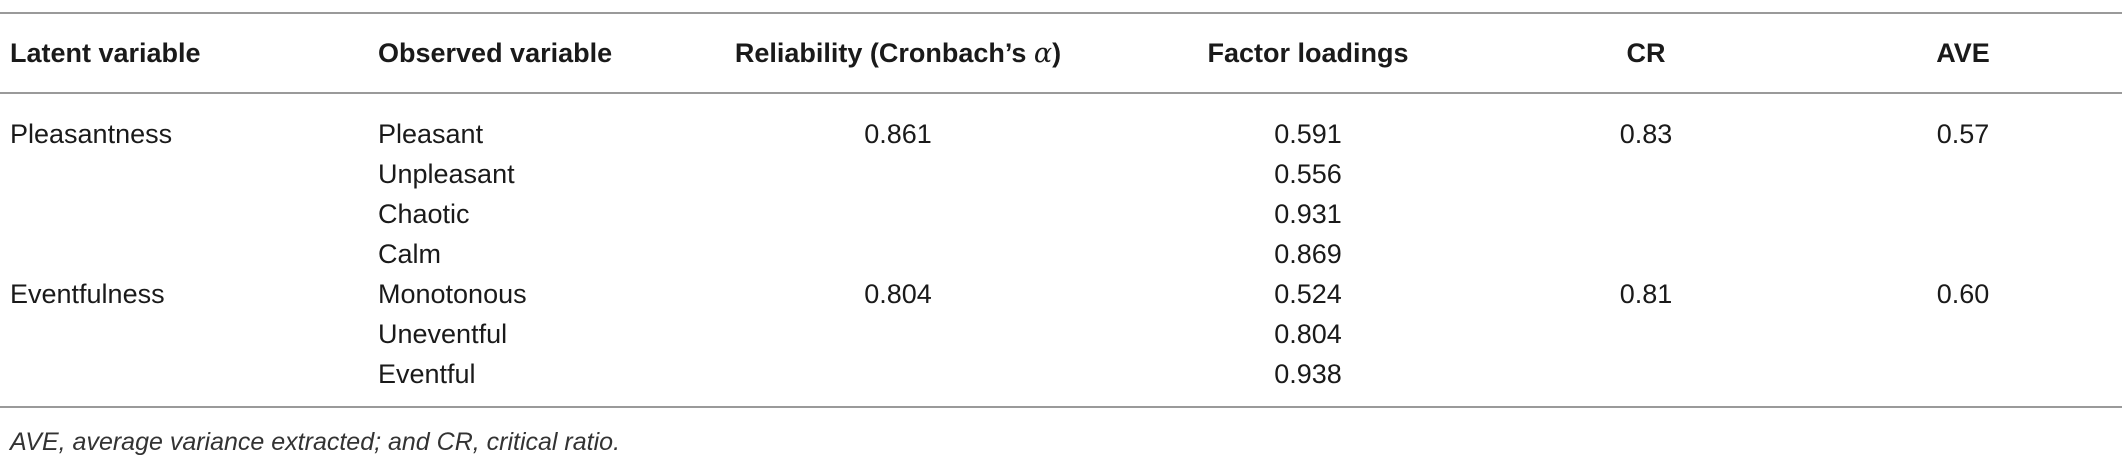 The height and width of the screenshot is (469, 2122). What do you see at coordinates (427, 374) in the screenshot?
I see `cell-observed: Eventful` at bounding box center [427, 374].